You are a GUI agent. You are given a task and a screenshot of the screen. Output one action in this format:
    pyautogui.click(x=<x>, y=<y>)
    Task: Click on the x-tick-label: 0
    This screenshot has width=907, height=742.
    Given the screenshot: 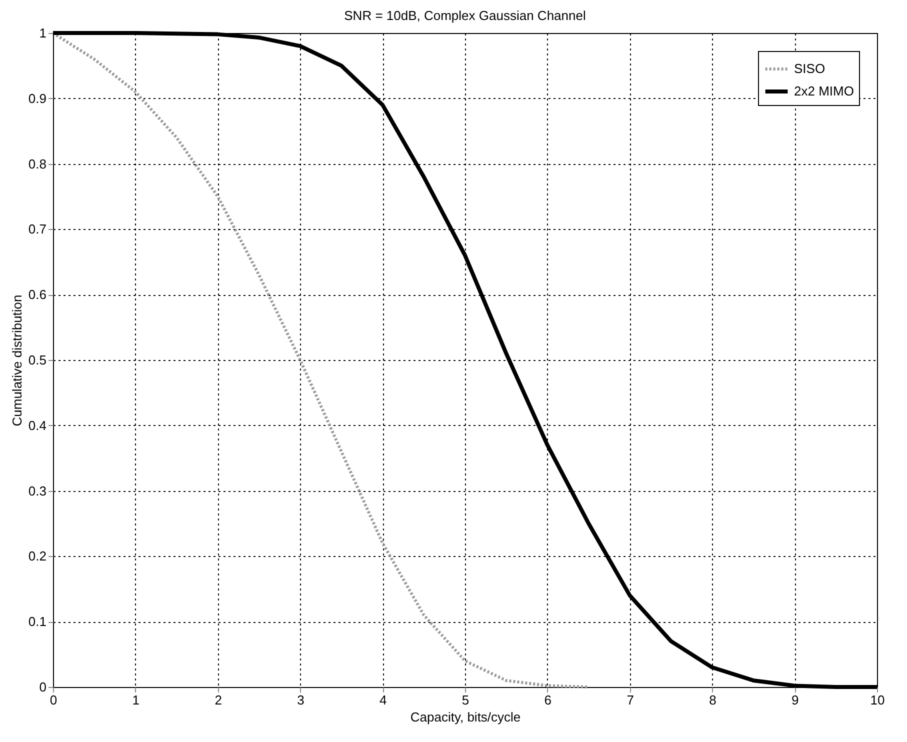 What is the action you would take?
    pyautogui.click(x=54, y=700)
    